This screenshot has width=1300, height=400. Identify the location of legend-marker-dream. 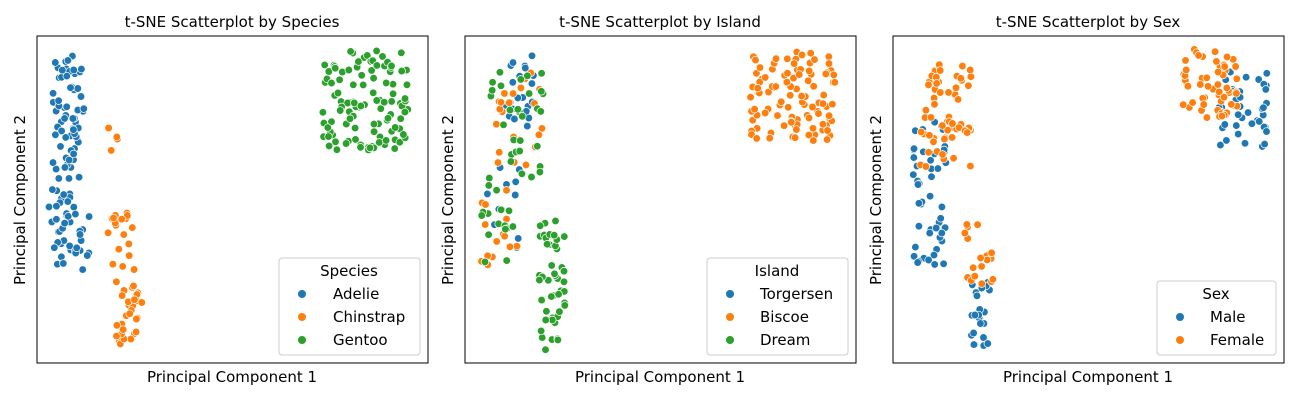
(730, 340).